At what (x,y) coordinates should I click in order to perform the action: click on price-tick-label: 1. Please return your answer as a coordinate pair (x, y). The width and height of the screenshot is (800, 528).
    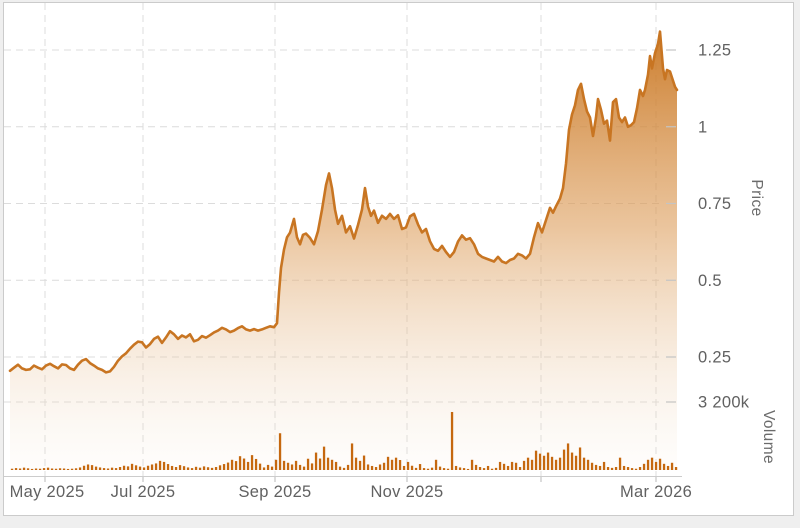
    Looking at the image, I should click on (702, 127).